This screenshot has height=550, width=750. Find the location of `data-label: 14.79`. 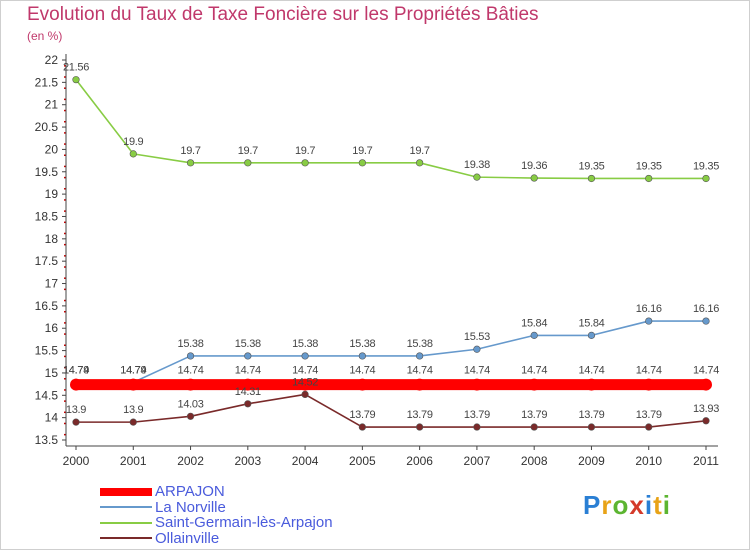

data-label: 14.79 is located at coordinates (76, 370).